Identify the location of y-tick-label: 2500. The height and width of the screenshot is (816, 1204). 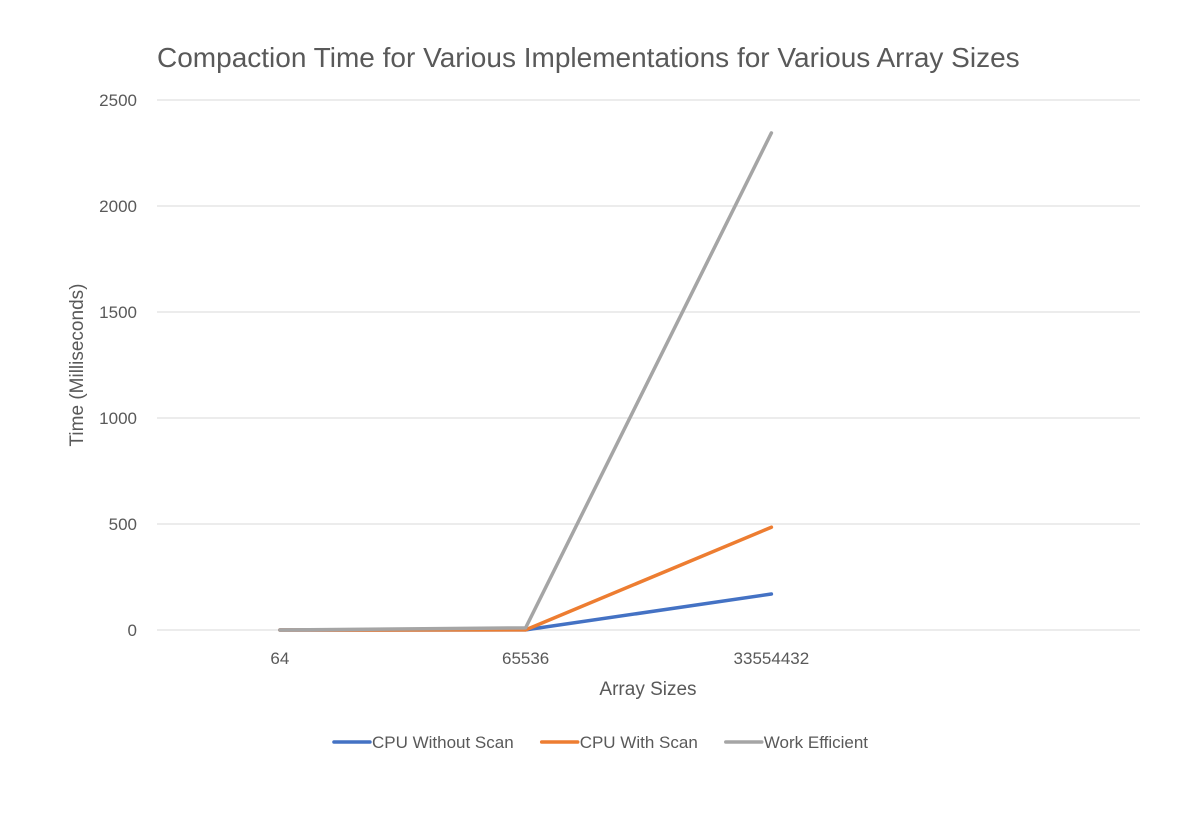
(118, 100).